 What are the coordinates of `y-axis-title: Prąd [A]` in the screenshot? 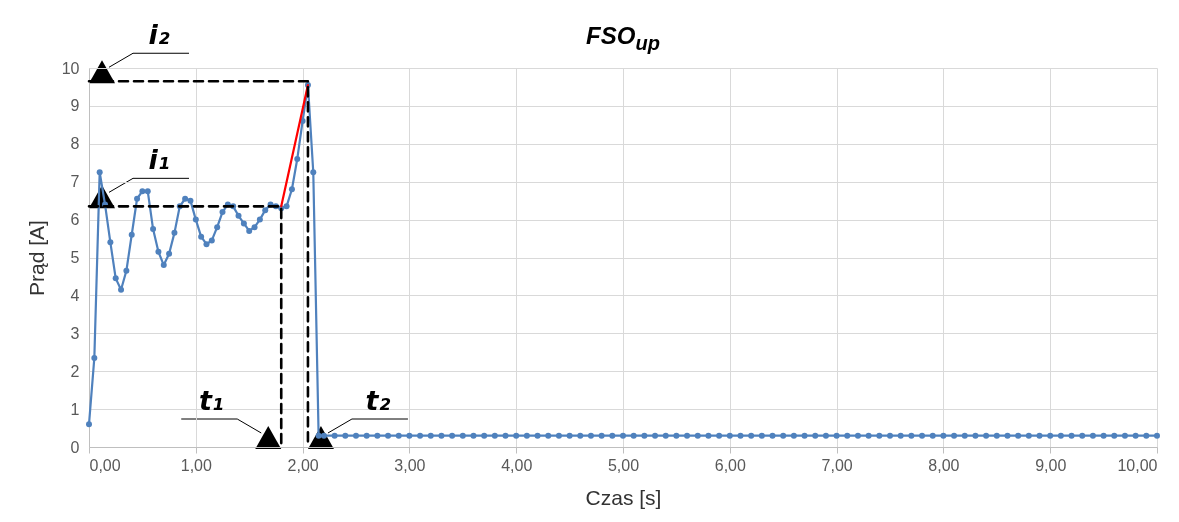 It's located at (36, 258).